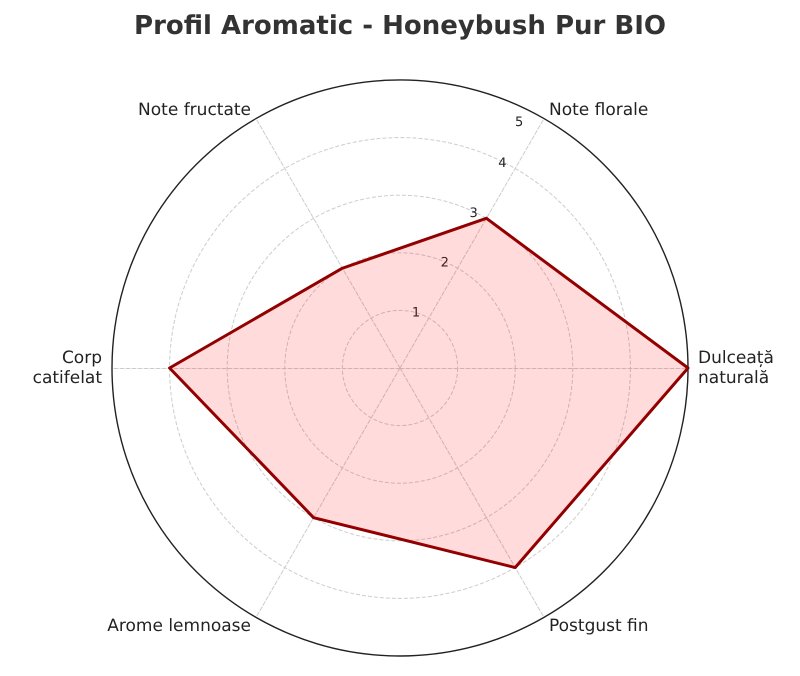 The height and width of the screenshot is (676, 800). I want to click on y-tick-label: 3, so click(473, 213).